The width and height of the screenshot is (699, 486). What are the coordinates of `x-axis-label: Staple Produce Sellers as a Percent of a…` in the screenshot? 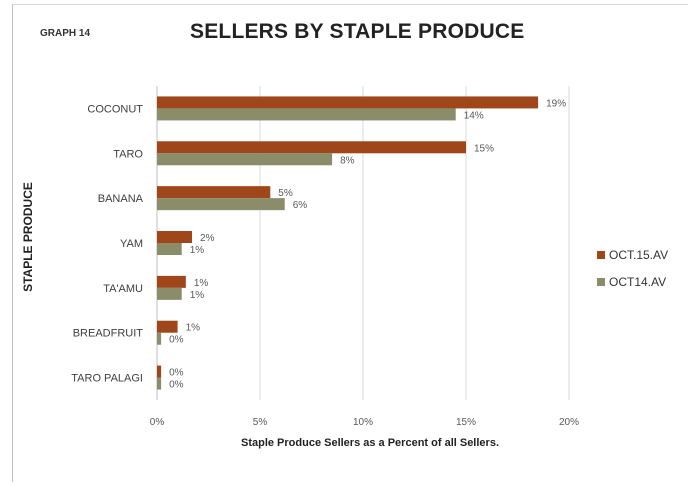 It's located at (369, 443).